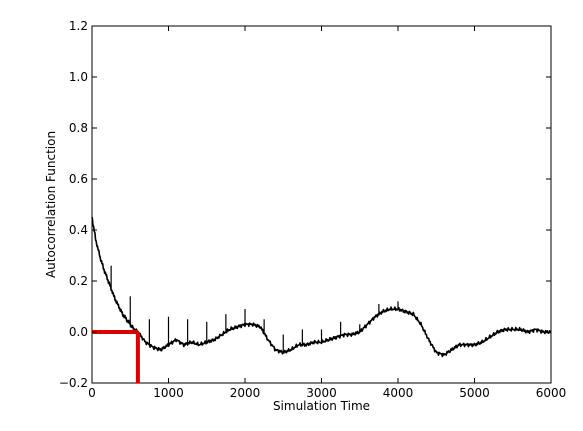 The image size is (583, 431). Describe the element at coordinates (78, 179) in the screenshot. I see `y-tick-label: 0.6` at that location.